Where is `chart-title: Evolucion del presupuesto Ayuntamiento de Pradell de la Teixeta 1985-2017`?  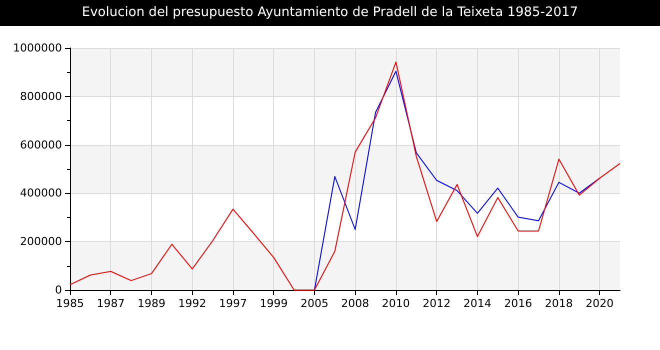 chart-title: Evolucion del presupuesto Ayuntamiento de Pradell de la Teixeta 1985-2017 is located at coordinates (330, 13).